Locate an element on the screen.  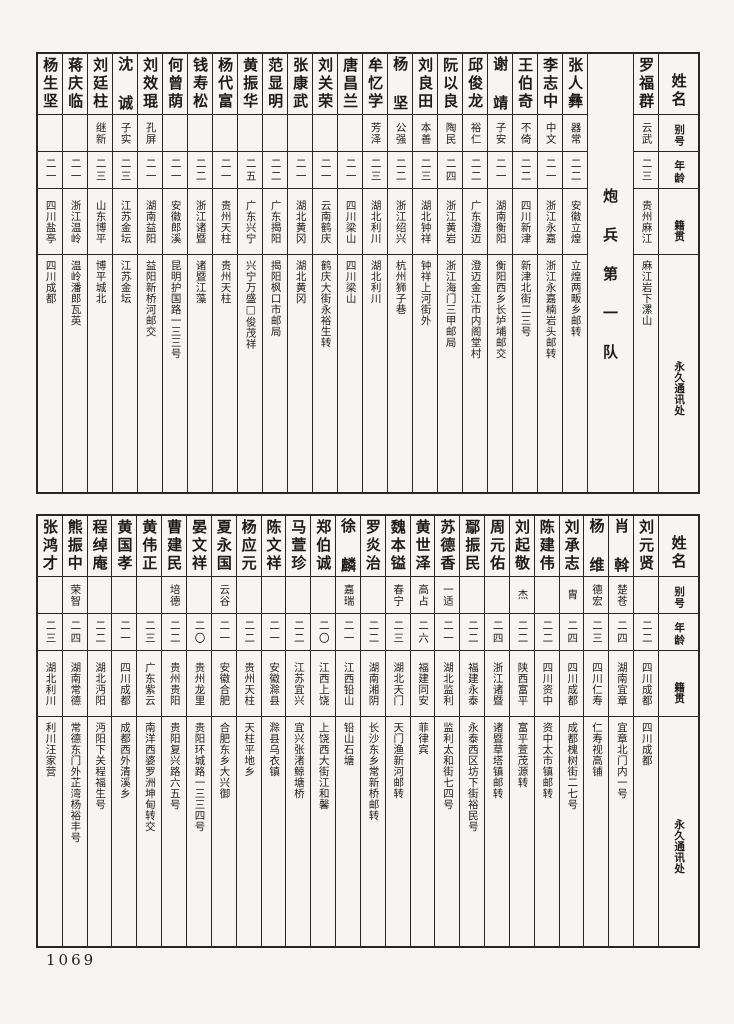
origin-cell-text: 湖南益阳 is located at coordinates (150, 221).